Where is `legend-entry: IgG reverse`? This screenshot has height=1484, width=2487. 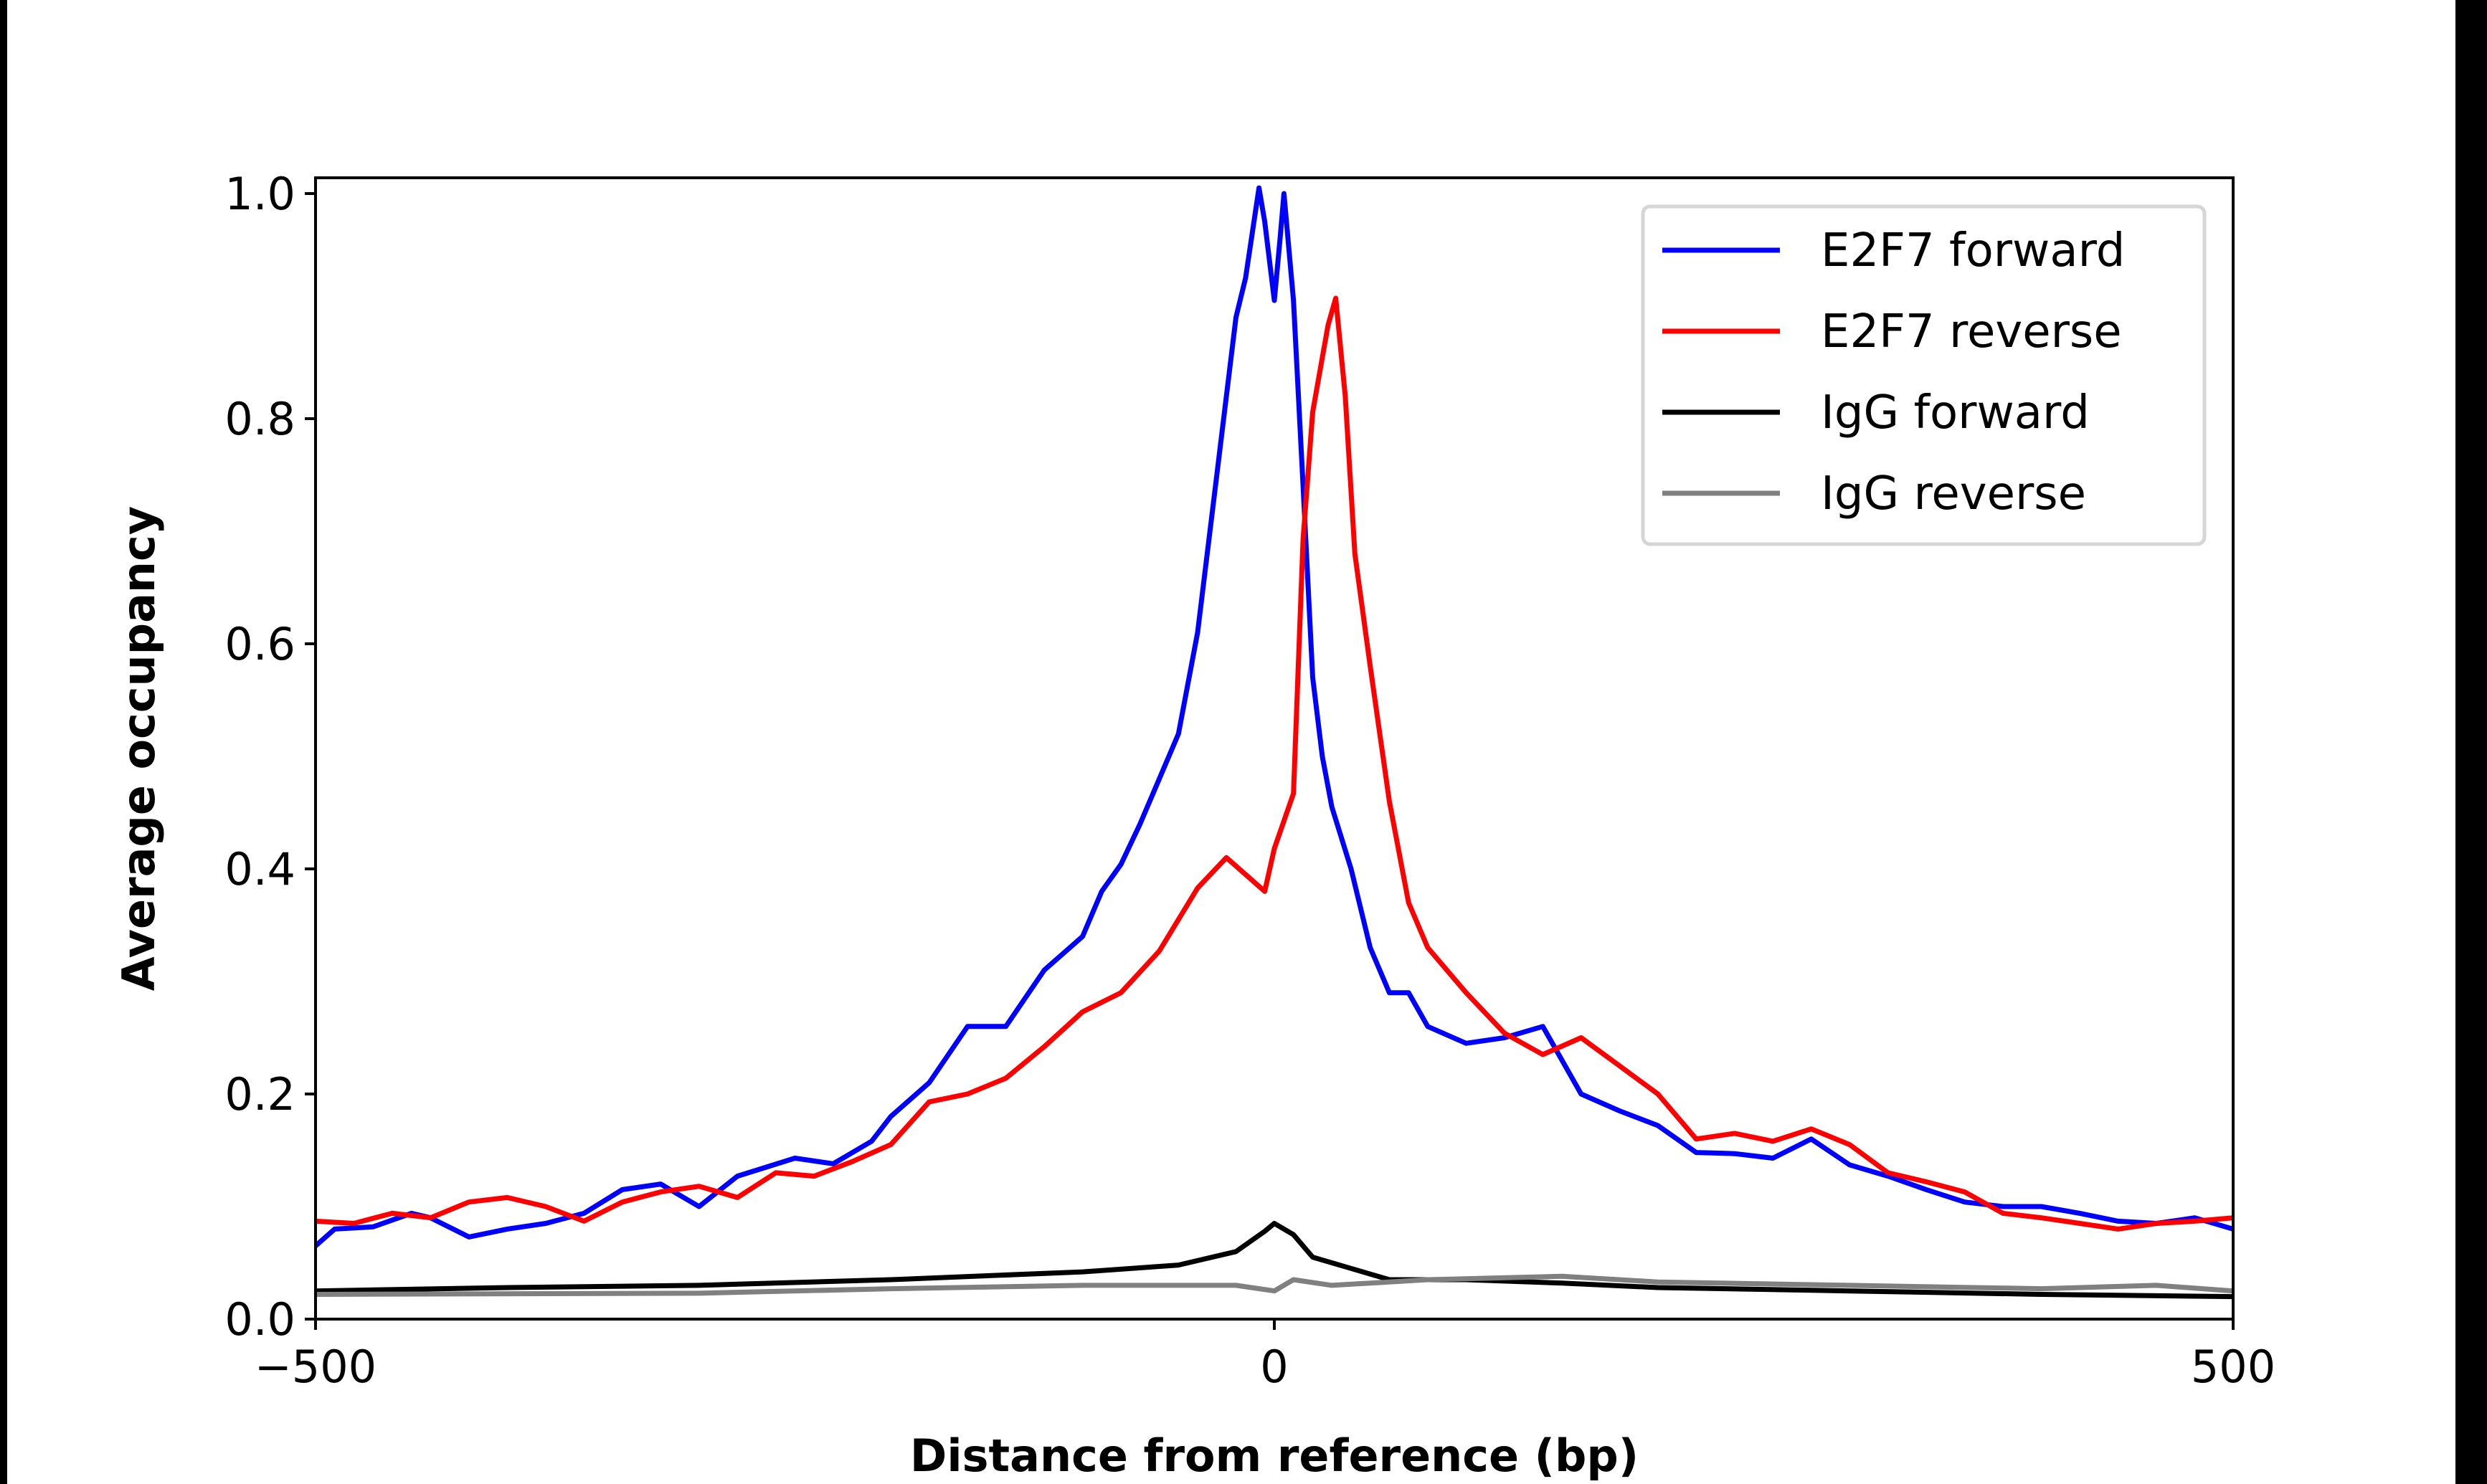
legend-entry: IgG reverse is located at coordinates (1953, 493).